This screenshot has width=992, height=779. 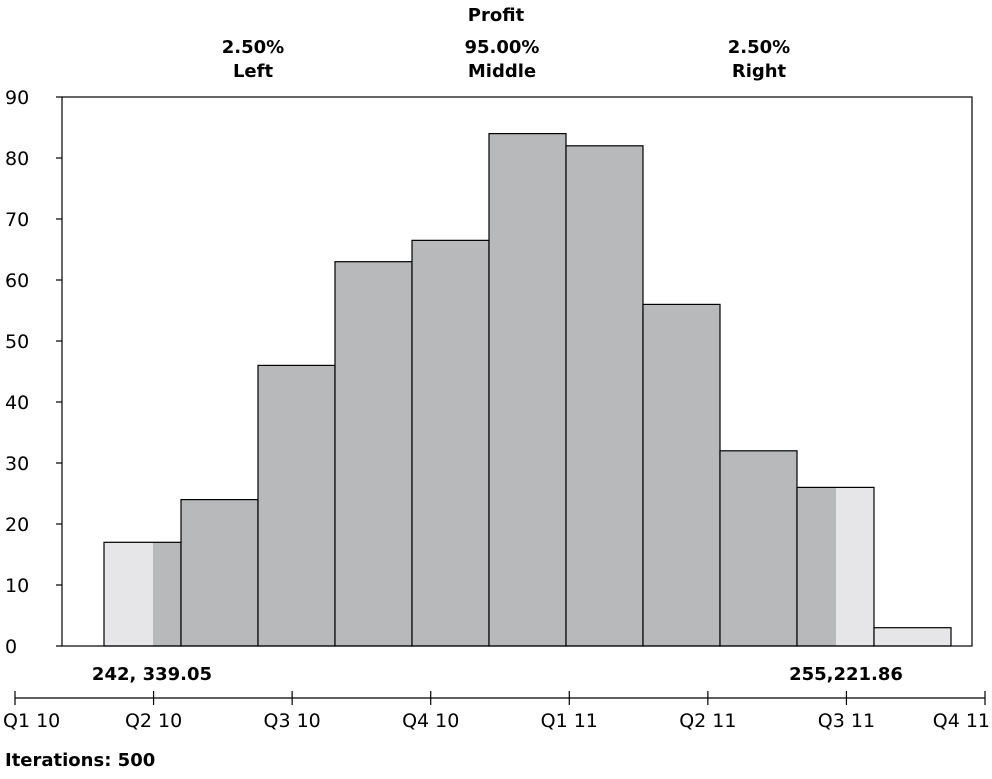 What do you see at coordinates (292, 721) in the screenshot?
I see `time-tick-label: Q3 10` at bounding box center [292, 721].